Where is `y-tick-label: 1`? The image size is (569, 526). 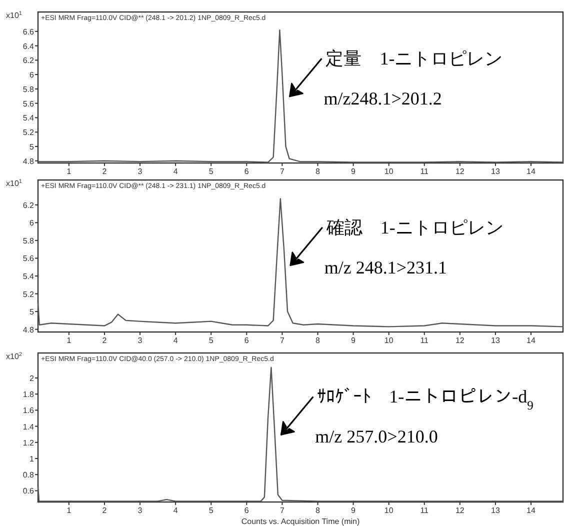 y-tick-label: 1 is located at coordinates (32, 459).